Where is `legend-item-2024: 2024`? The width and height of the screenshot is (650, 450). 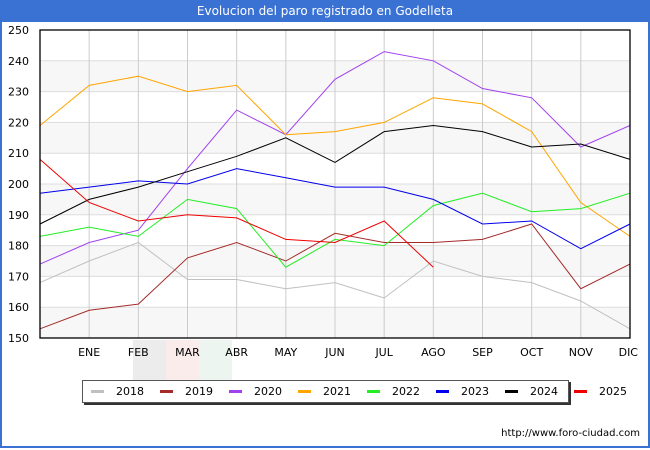
legend-item-2024: 2024 is located at coordinates (531, 391).